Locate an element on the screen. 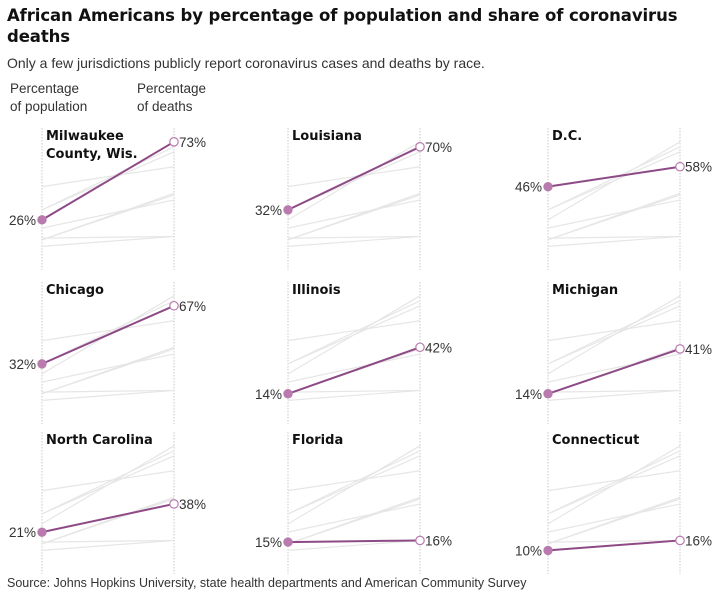 This screenshot has width=719, height=598. panel-d-c: 46% 58% D.C. is located at coordinates (613, 198).